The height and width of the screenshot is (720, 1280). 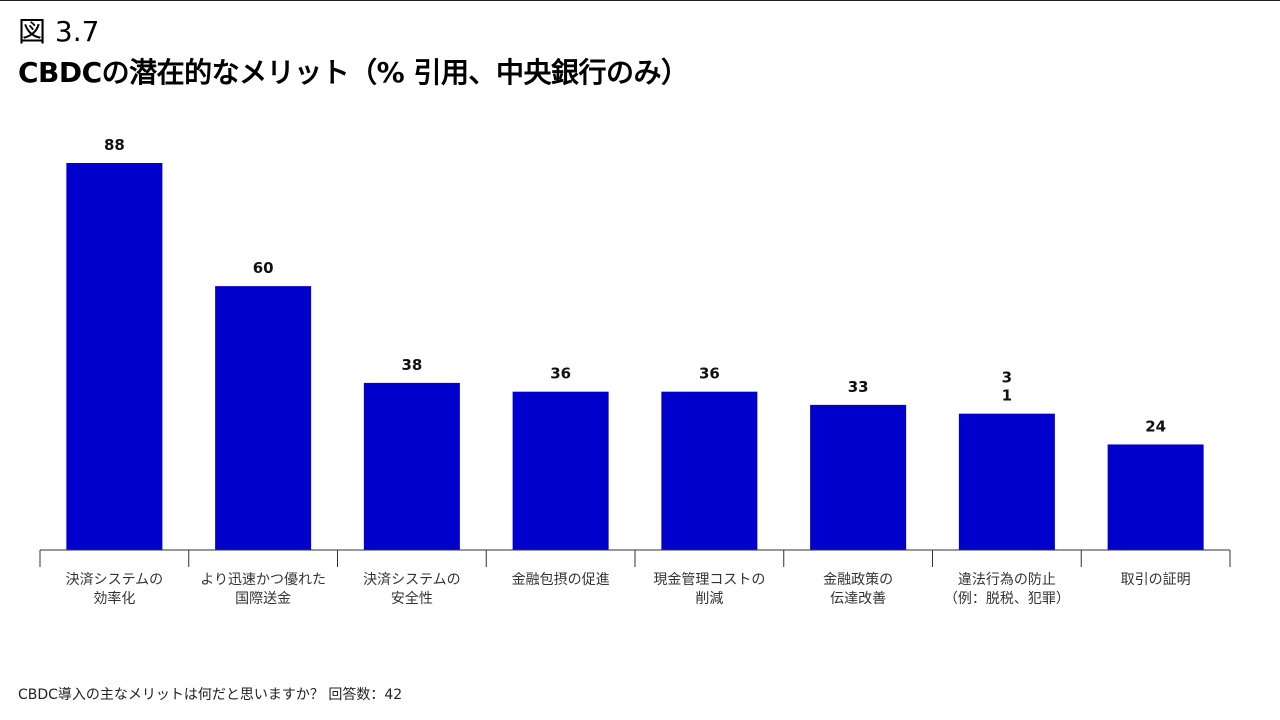 What do you see at coordinates (263, 599) in the screenshot?
I see `category-label: 国際送金` at bounding box center [263, 599].